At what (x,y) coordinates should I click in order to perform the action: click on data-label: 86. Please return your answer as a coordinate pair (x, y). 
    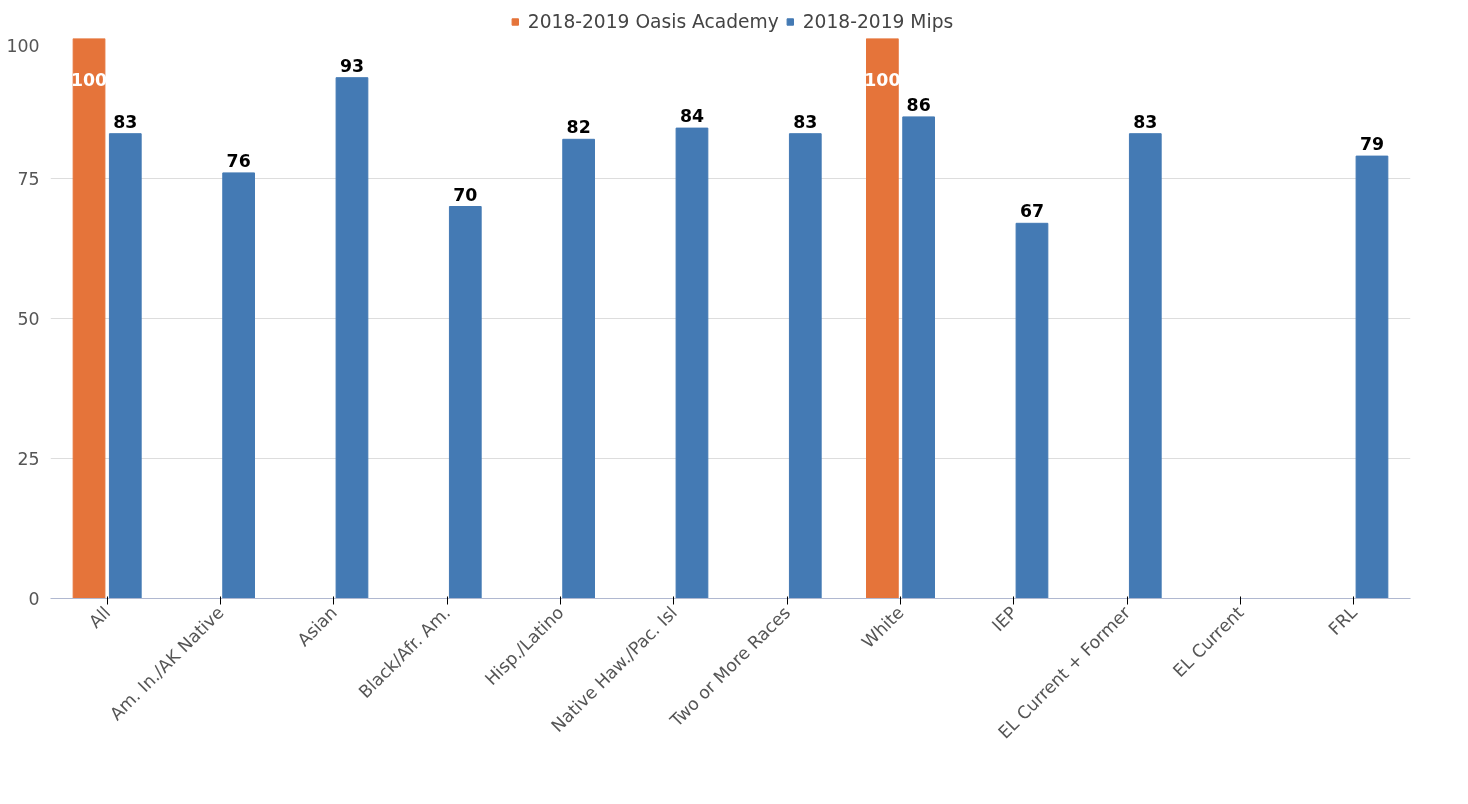
    Looking at the image, I should click on (918, 104).